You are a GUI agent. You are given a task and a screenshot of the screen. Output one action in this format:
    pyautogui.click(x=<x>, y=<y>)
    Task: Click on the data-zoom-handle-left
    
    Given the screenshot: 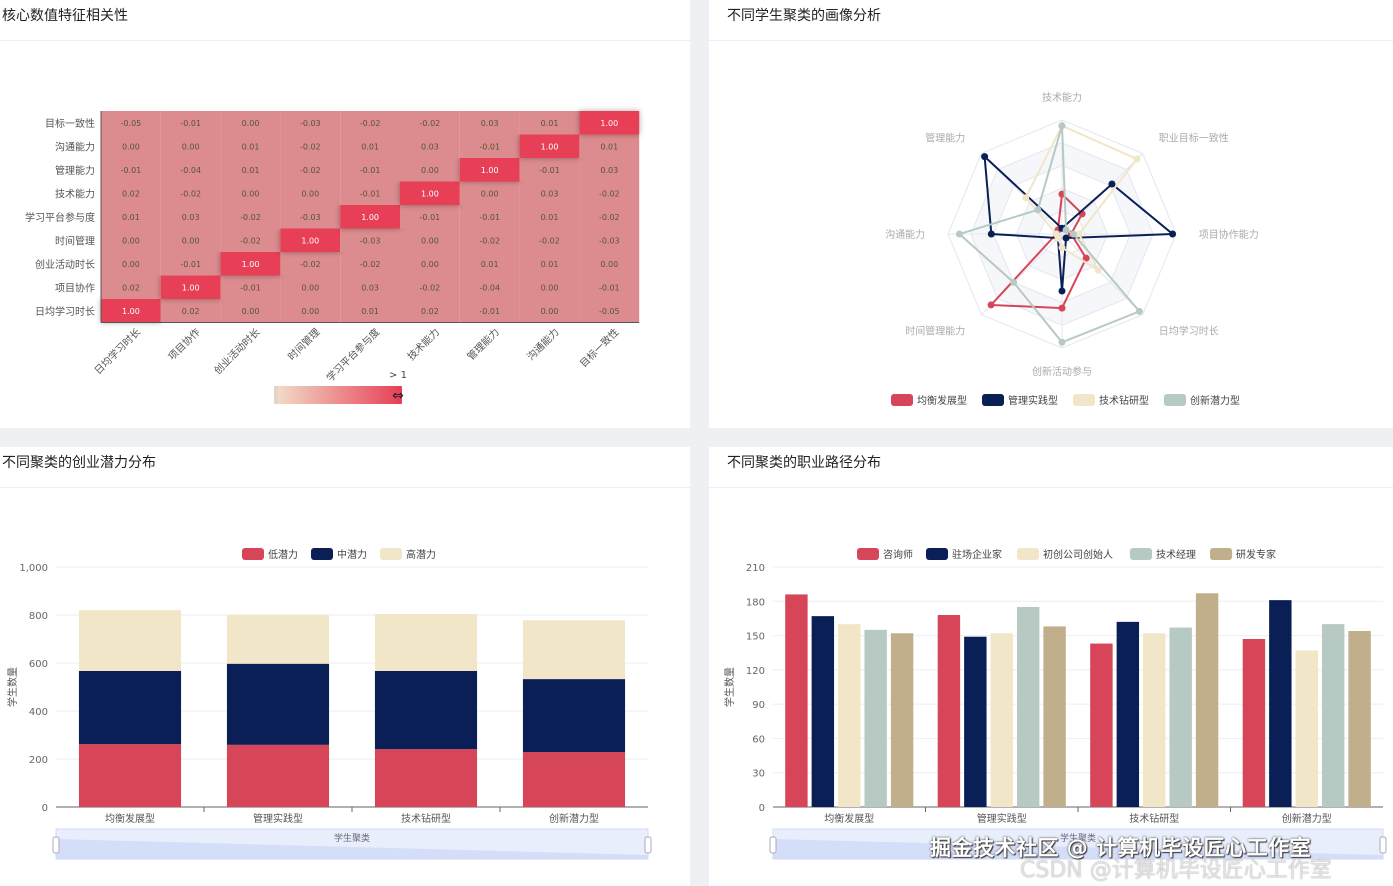 What is the action you would take?
    pyautogui.click(x=773, y=845)
    